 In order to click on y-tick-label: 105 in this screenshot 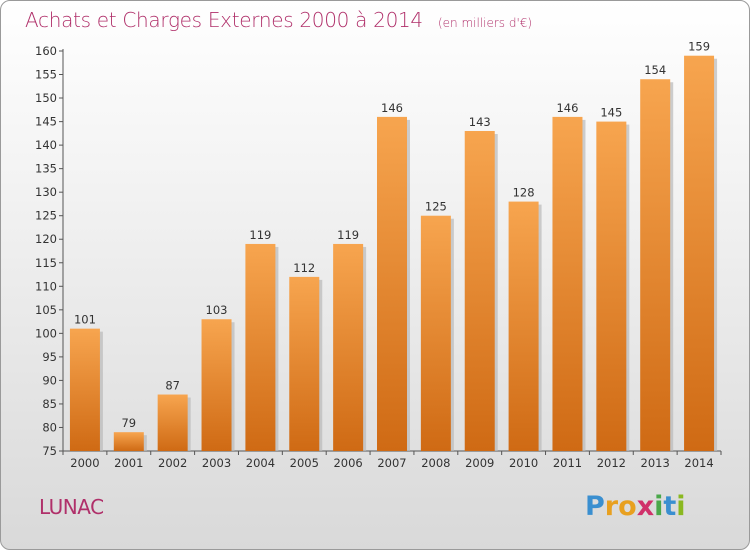, I will do `click(46, 310)`.